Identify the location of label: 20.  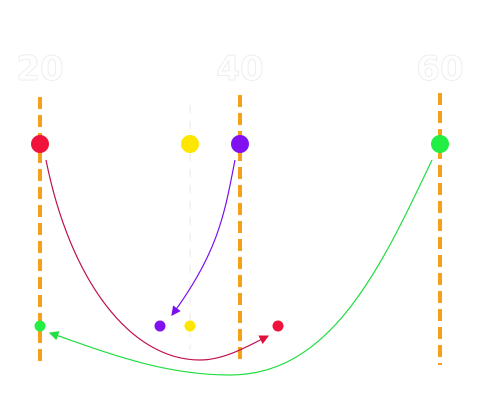
(39, 69).